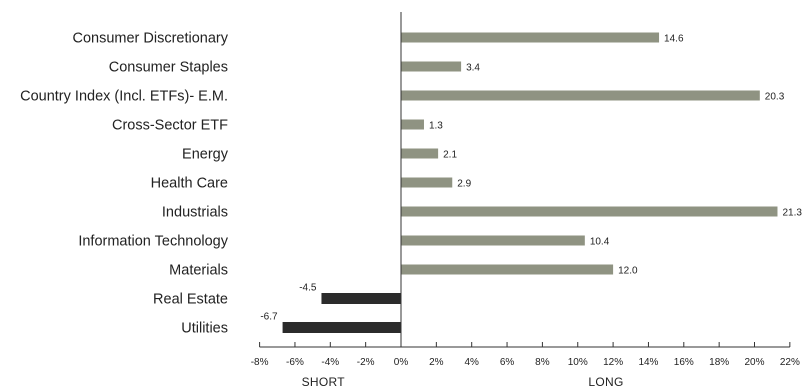  What do you see at coordinates (464, 184) in the screenshot?
I see `value-label: 2.9` at bounding box center [464, 184].